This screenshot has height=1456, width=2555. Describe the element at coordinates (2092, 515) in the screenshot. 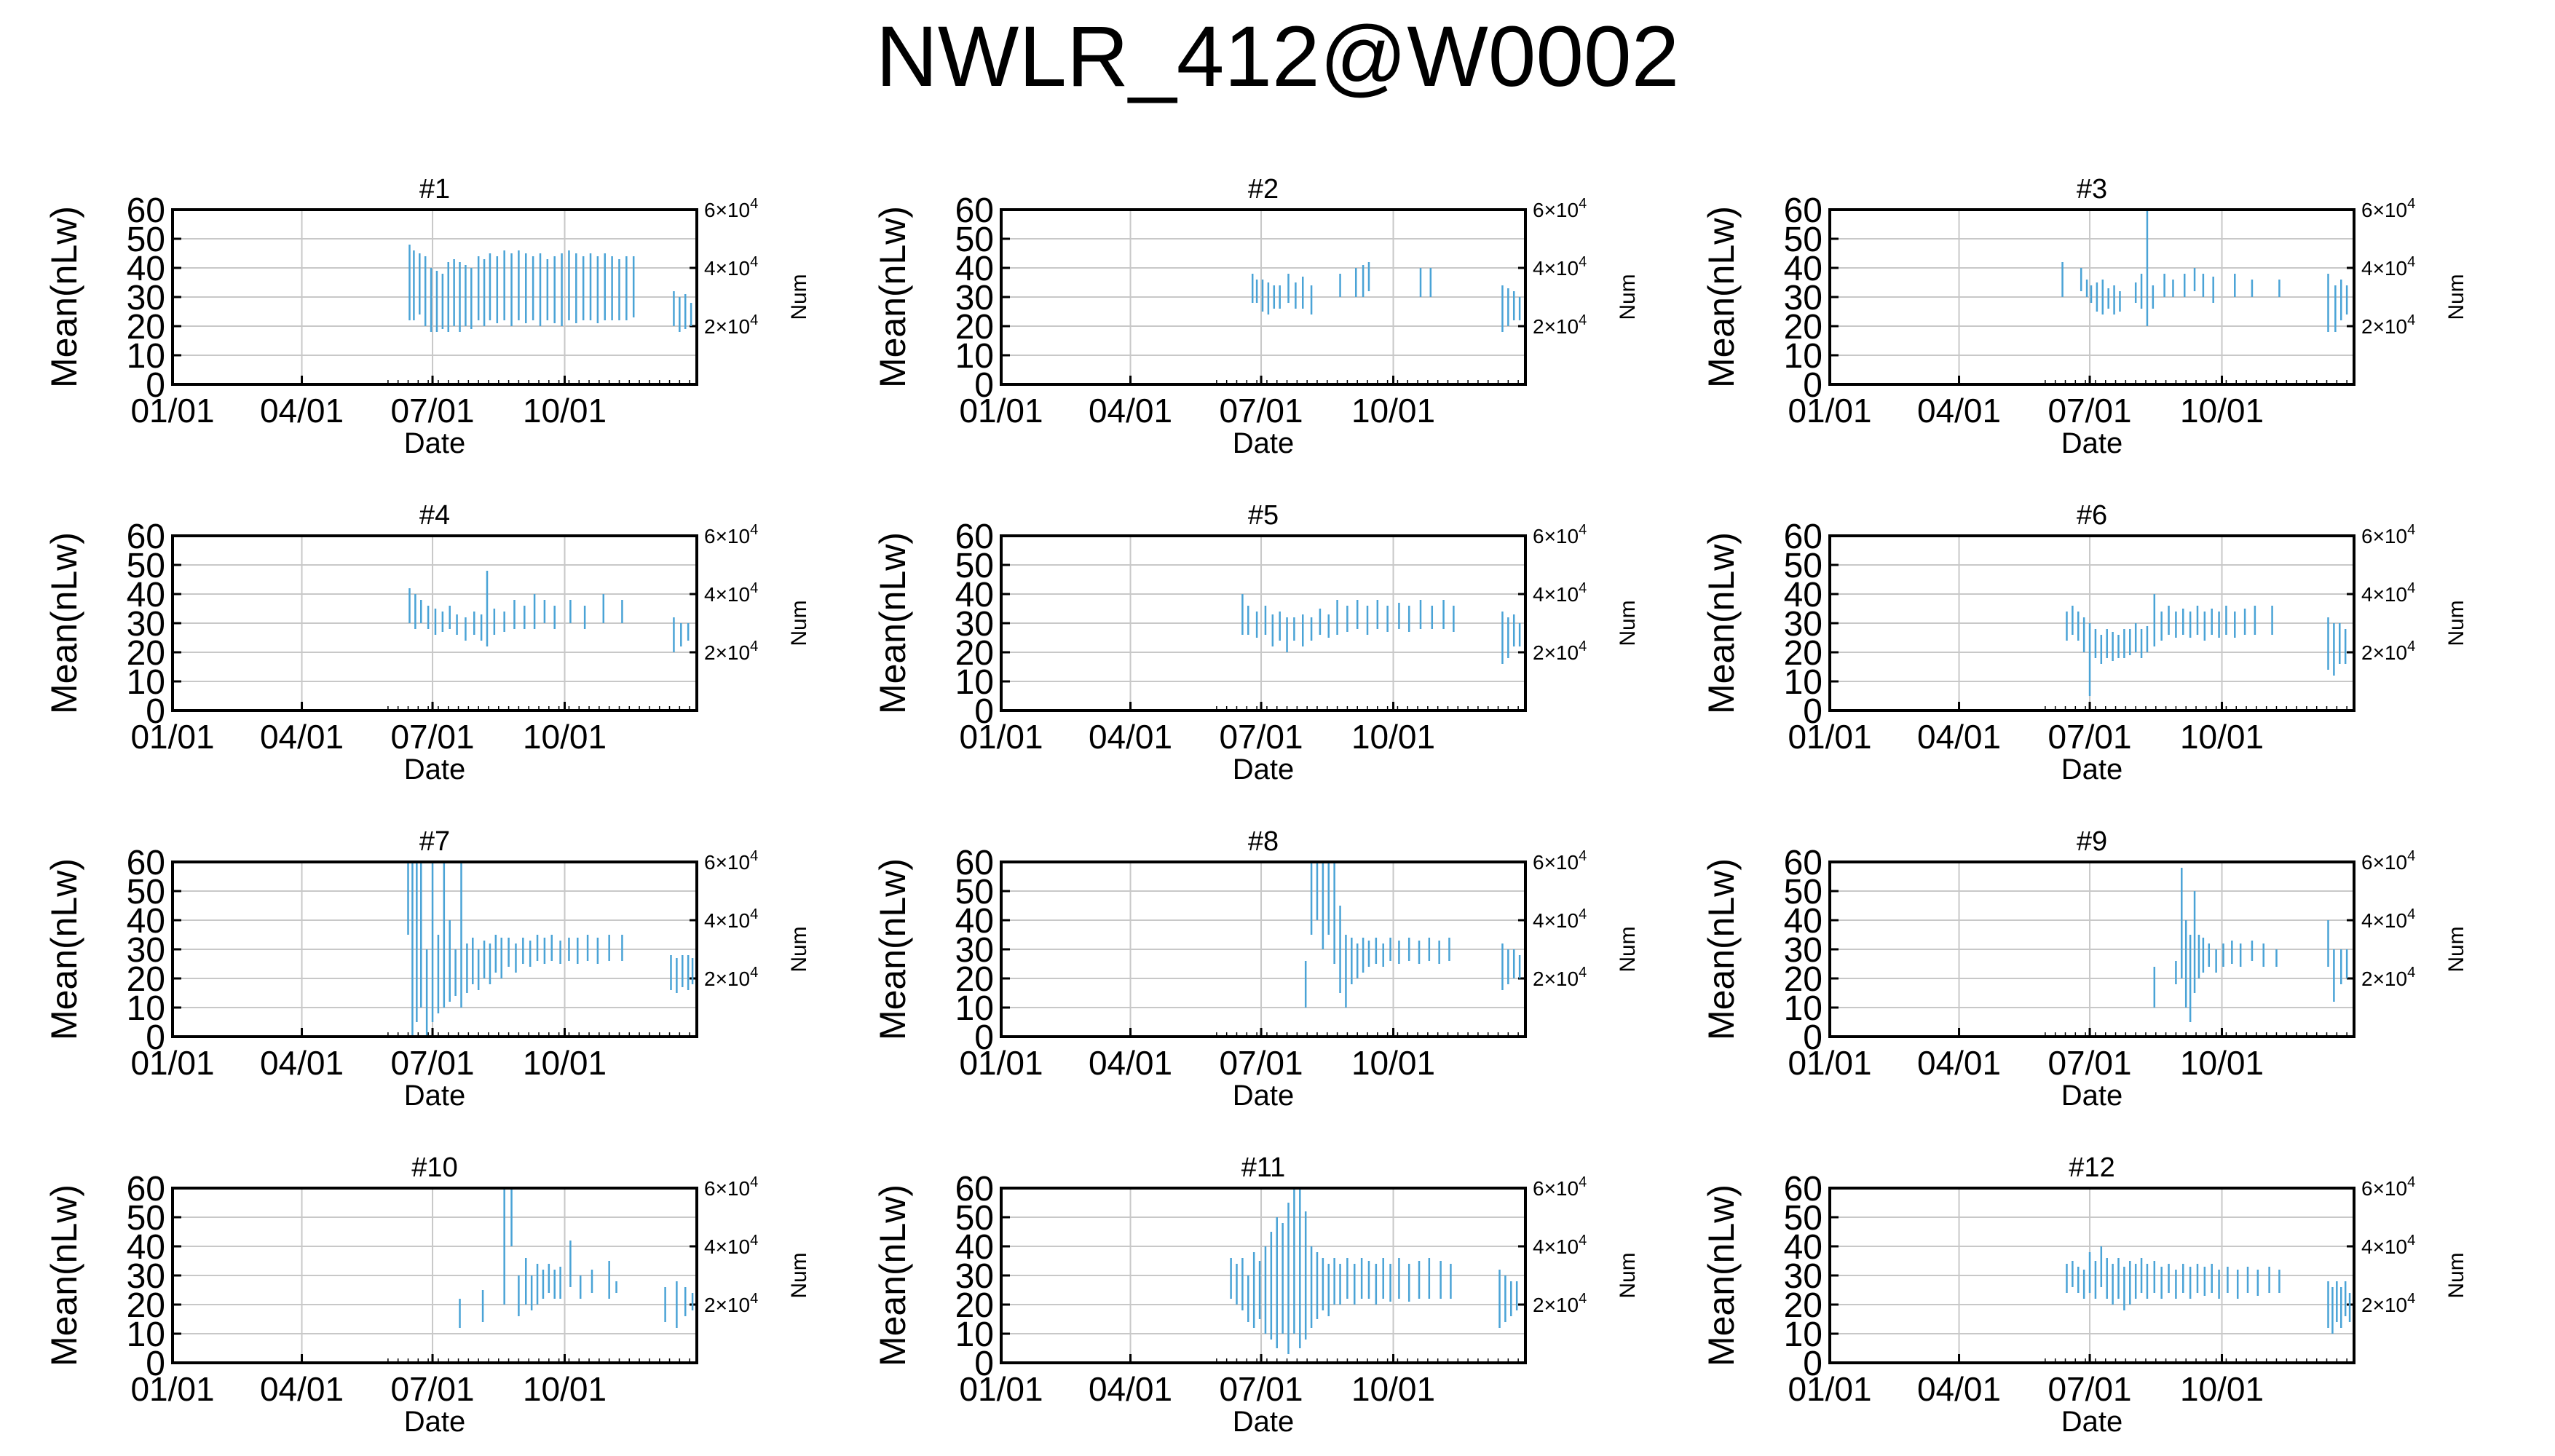

I see `panel-title: #6` at that location.